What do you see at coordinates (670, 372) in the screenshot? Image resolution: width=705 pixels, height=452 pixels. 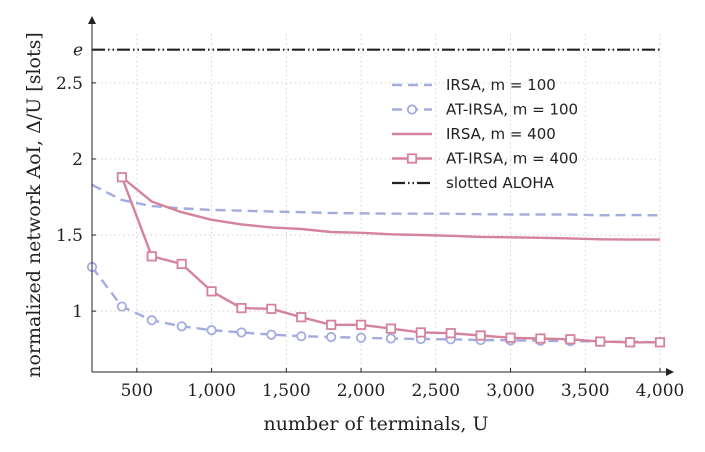 I see `x-axis-arrow` at bounding box center [670, 372].